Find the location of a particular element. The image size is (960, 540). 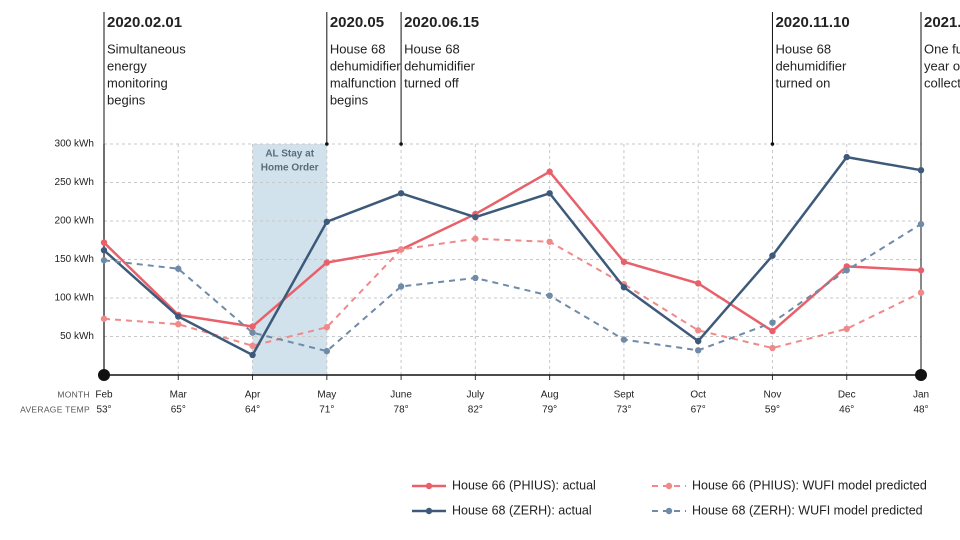

temp-label: 78° is located at coordinates (401, 410).